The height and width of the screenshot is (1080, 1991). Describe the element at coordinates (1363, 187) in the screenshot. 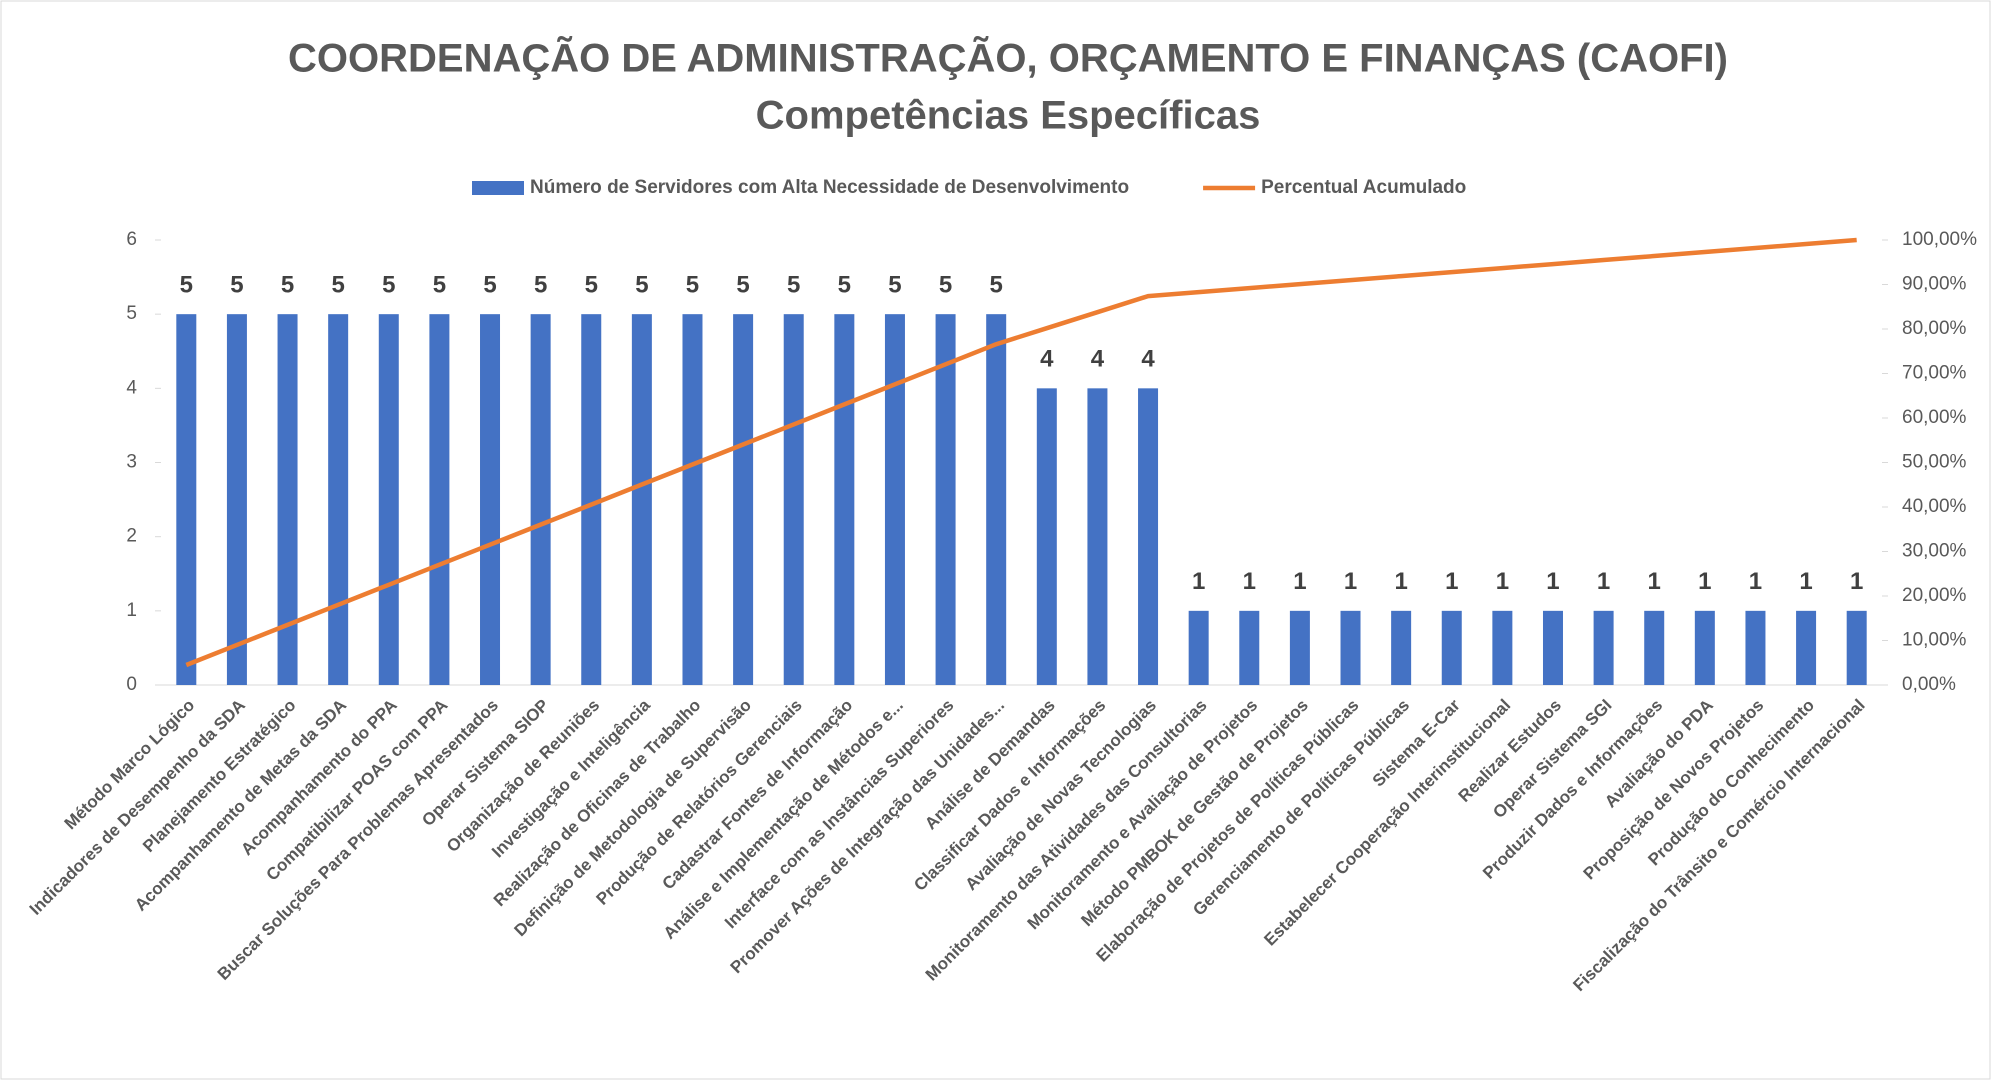

I see `legend-label: Percentual Acumulado` at that location.